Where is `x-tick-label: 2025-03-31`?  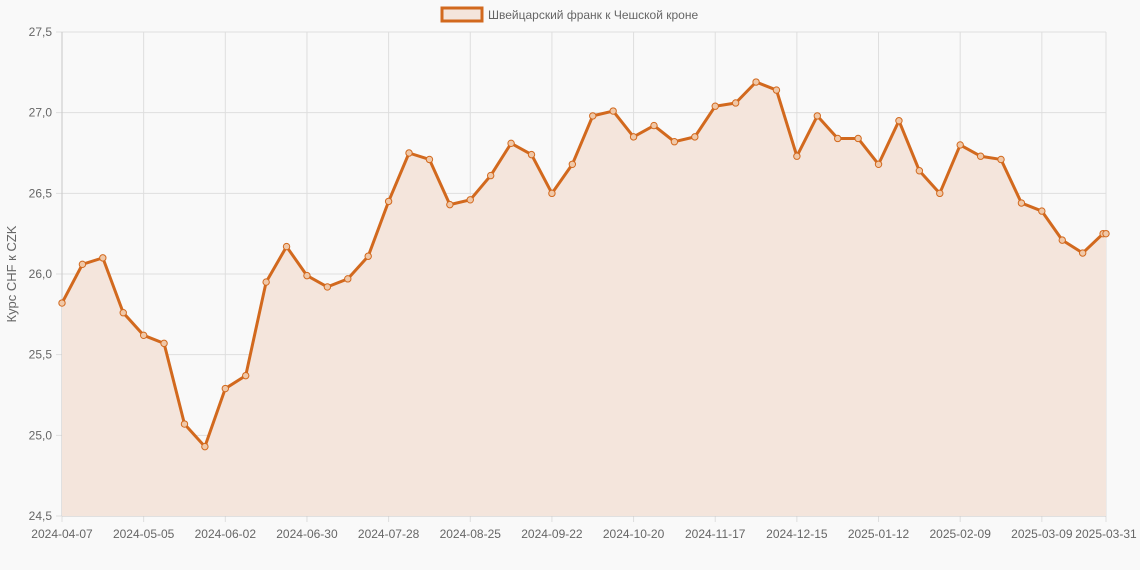
x-tick-label: 2025-03-31 is located at coordinates (1106, 534).